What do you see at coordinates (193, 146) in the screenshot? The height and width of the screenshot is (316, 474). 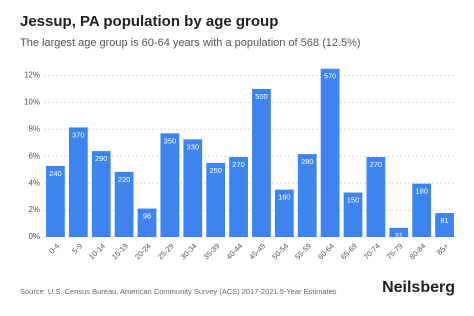 I see `data-label: 330` at bounding box center [193, 146].